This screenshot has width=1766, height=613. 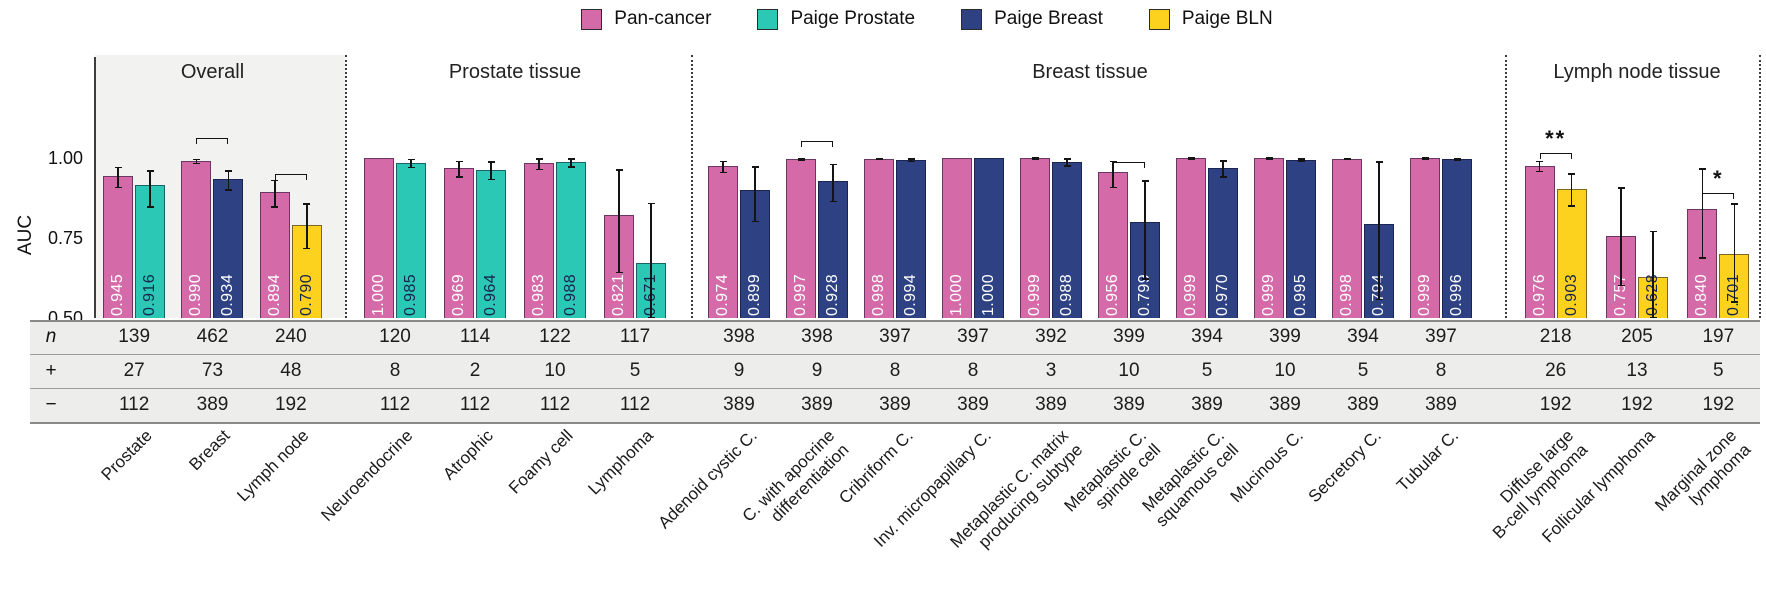 What do you see at coordinates (1344, 466) in the screenshot?
I see `x-tick-label-line: Secretory C.` at bounding box center [1344, 466].